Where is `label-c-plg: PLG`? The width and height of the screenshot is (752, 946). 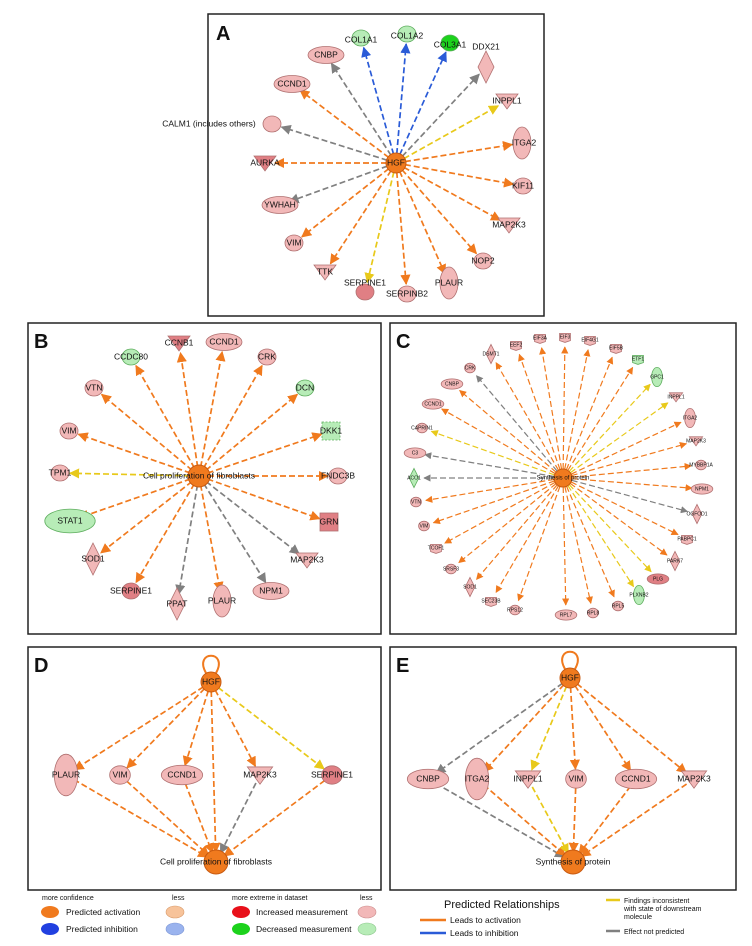 label-c-plg: PLG is located at coordinates (658, 579).